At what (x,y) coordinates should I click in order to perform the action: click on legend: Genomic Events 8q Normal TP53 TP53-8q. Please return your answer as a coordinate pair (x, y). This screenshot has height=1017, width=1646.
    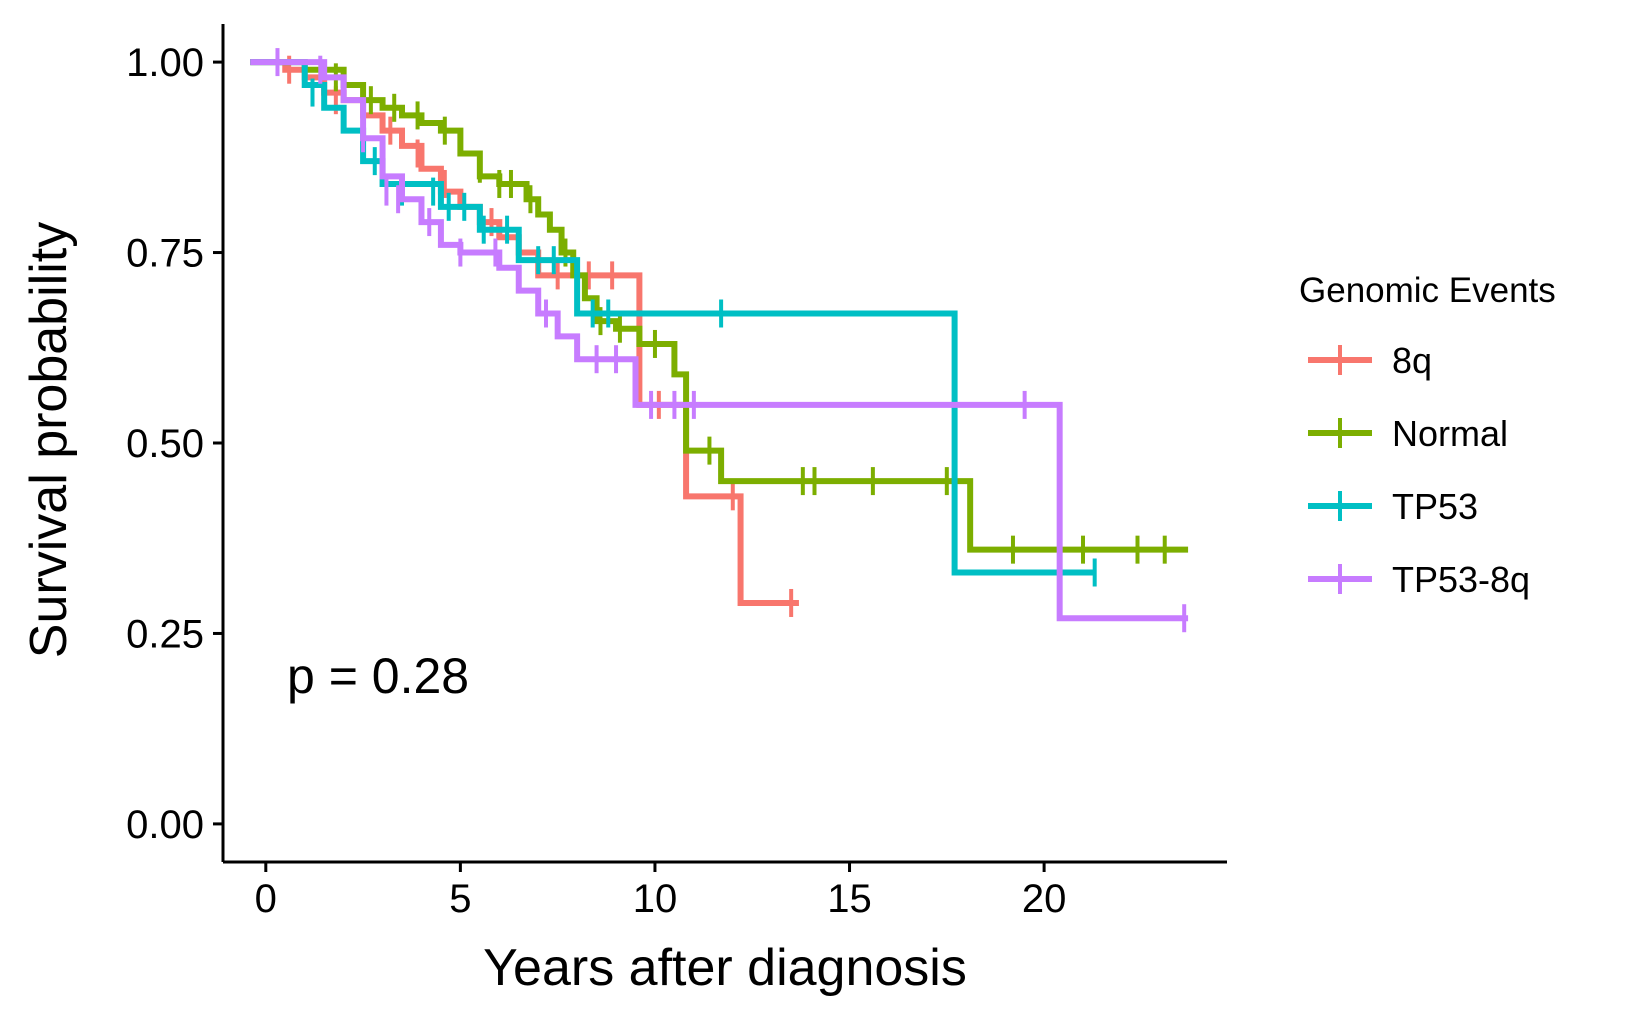
    Looking at the image, I should click on (1427, 435).